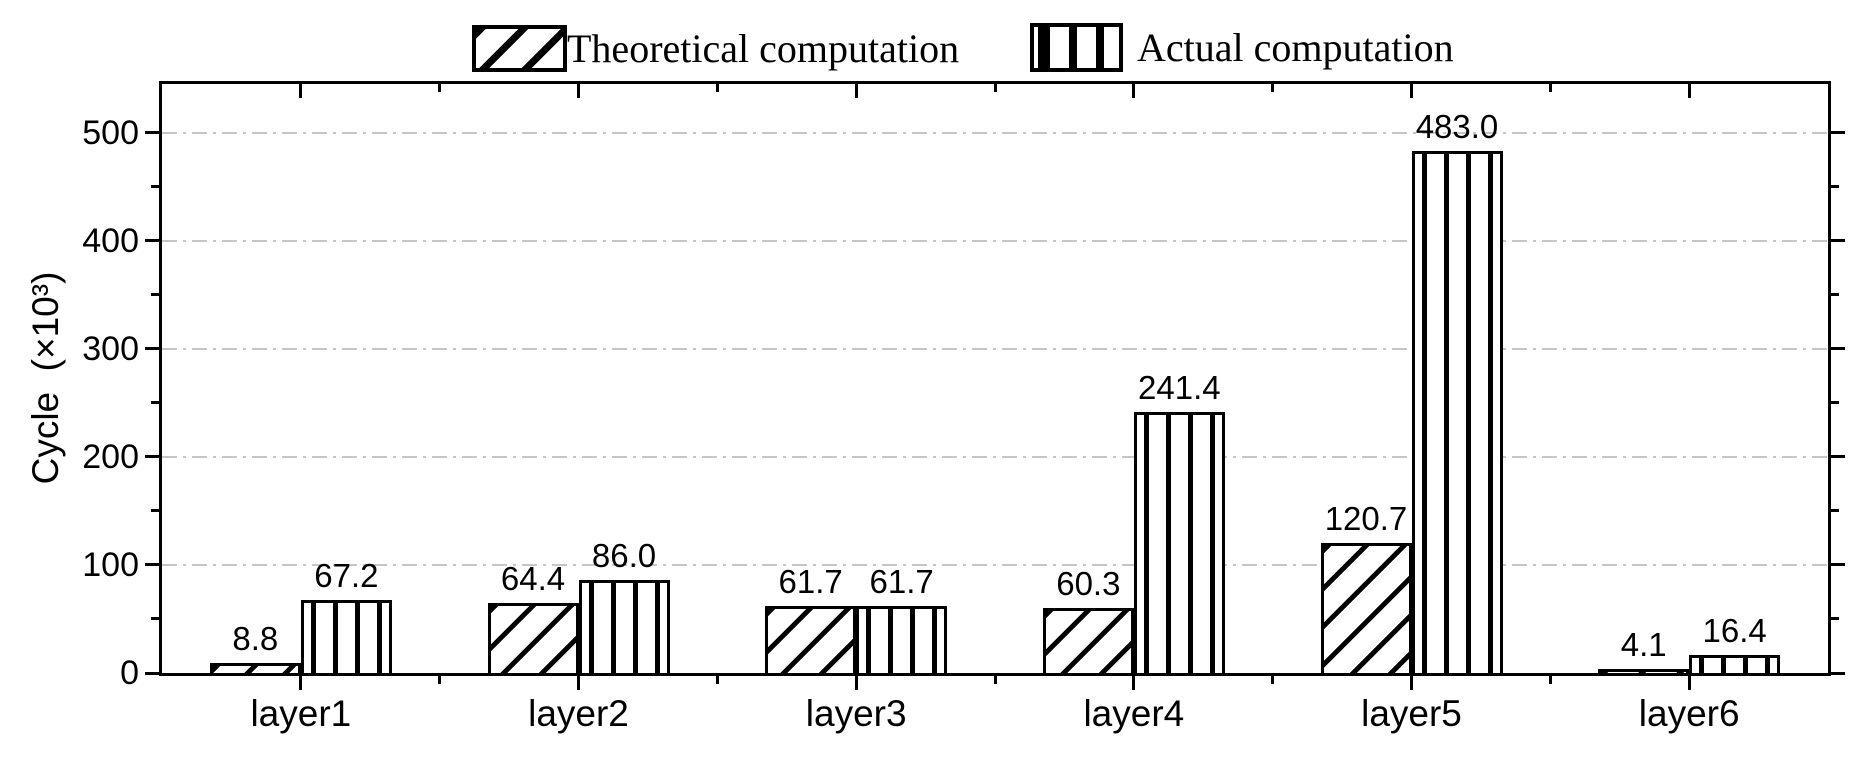 The height and width of the screenshot is (762, 1857). I want to click on bar-vertical-layer3, so click(902, 639).